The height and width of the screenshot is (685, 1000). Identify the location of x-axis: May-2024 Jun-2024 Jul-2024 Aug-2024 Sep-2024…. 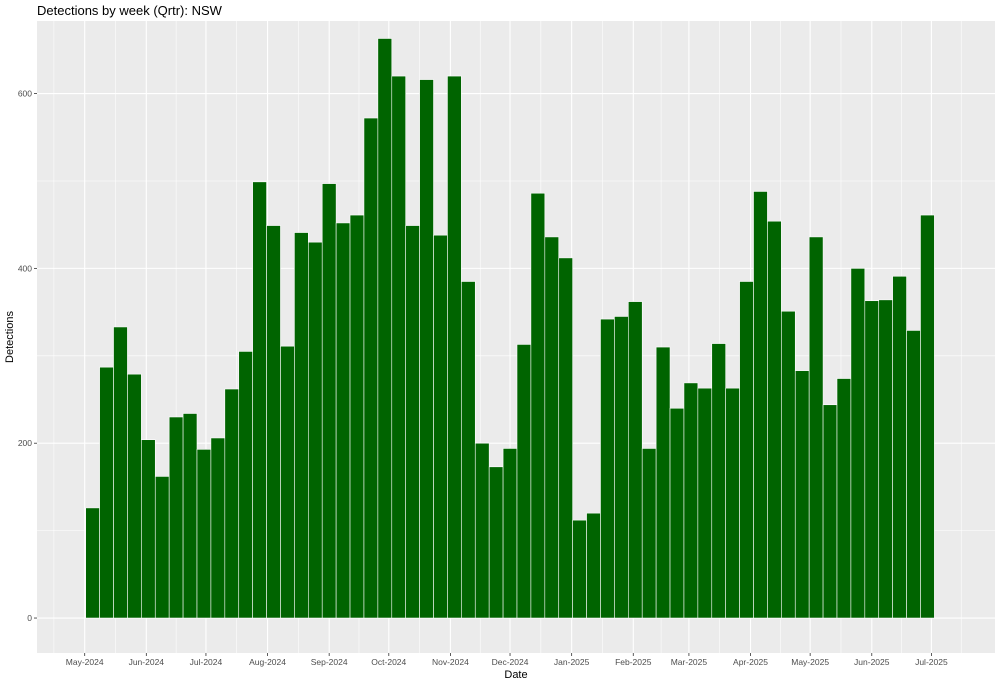
(507, 660).